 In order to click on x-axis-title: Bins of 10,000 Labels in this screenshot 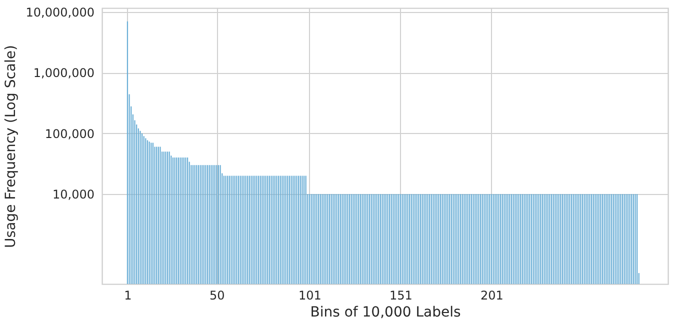, I will do `click(385, 312)`.